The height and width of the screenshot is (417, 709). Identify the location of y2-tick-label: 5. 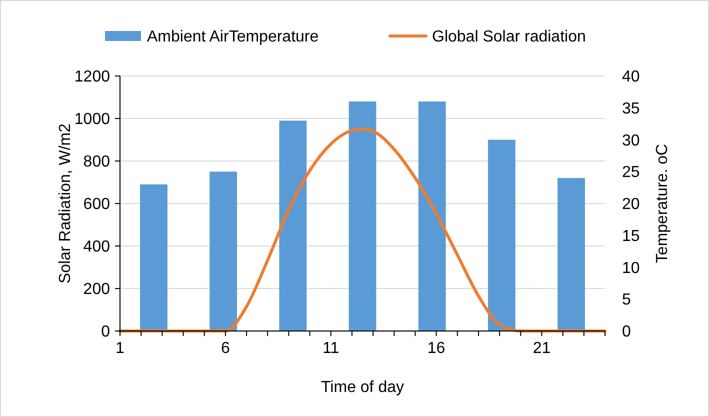
(626, 300).